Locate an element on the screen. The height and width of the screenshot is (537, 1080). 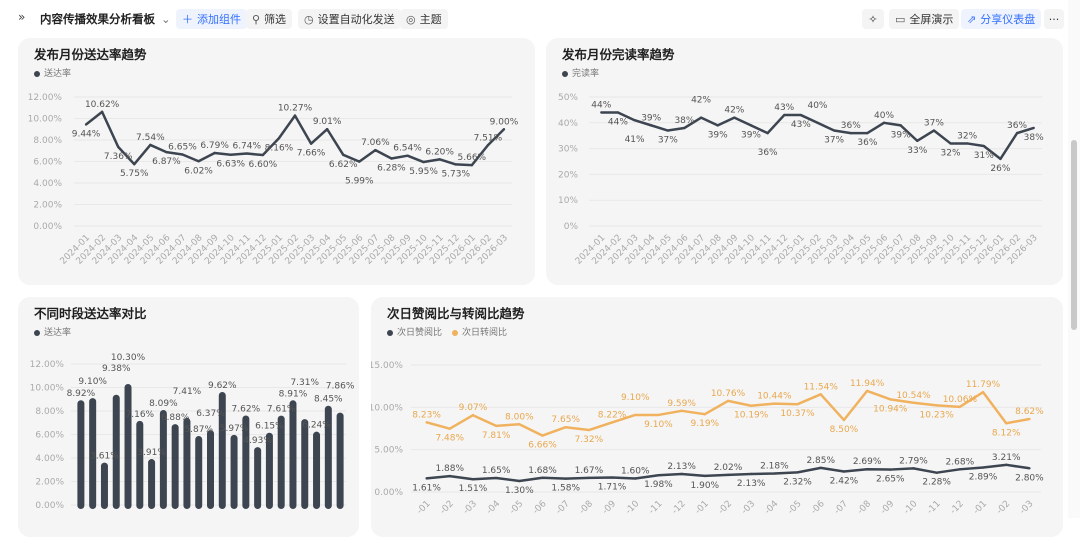
y-tick-label: 5.00% is located at coordinates (388, 451).